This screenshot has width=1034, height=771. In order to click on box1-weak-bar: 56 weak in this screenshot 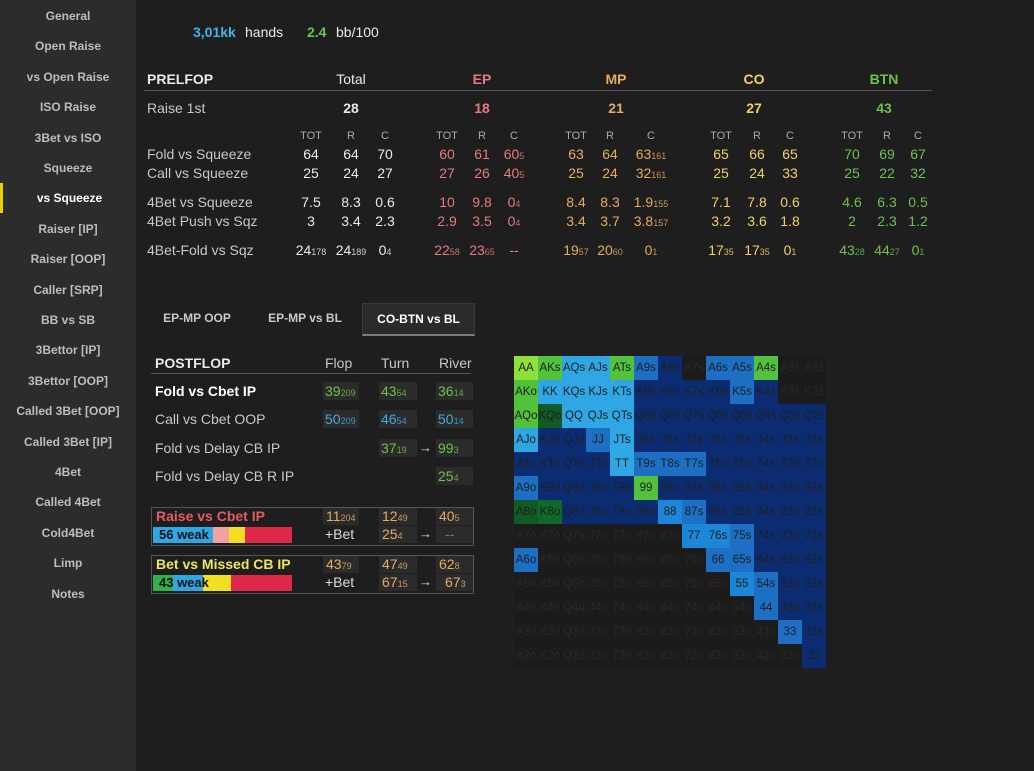, I will do `click(222, 535)`.